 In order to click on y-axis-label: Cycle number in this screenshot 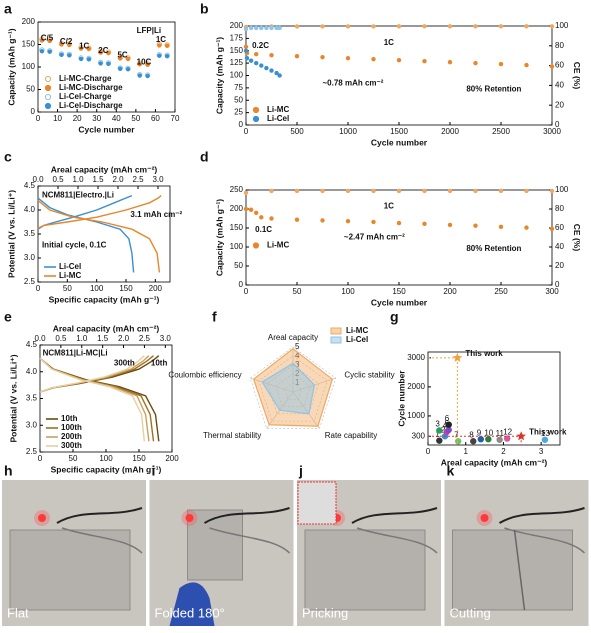, I will do `click(401, 398)`.